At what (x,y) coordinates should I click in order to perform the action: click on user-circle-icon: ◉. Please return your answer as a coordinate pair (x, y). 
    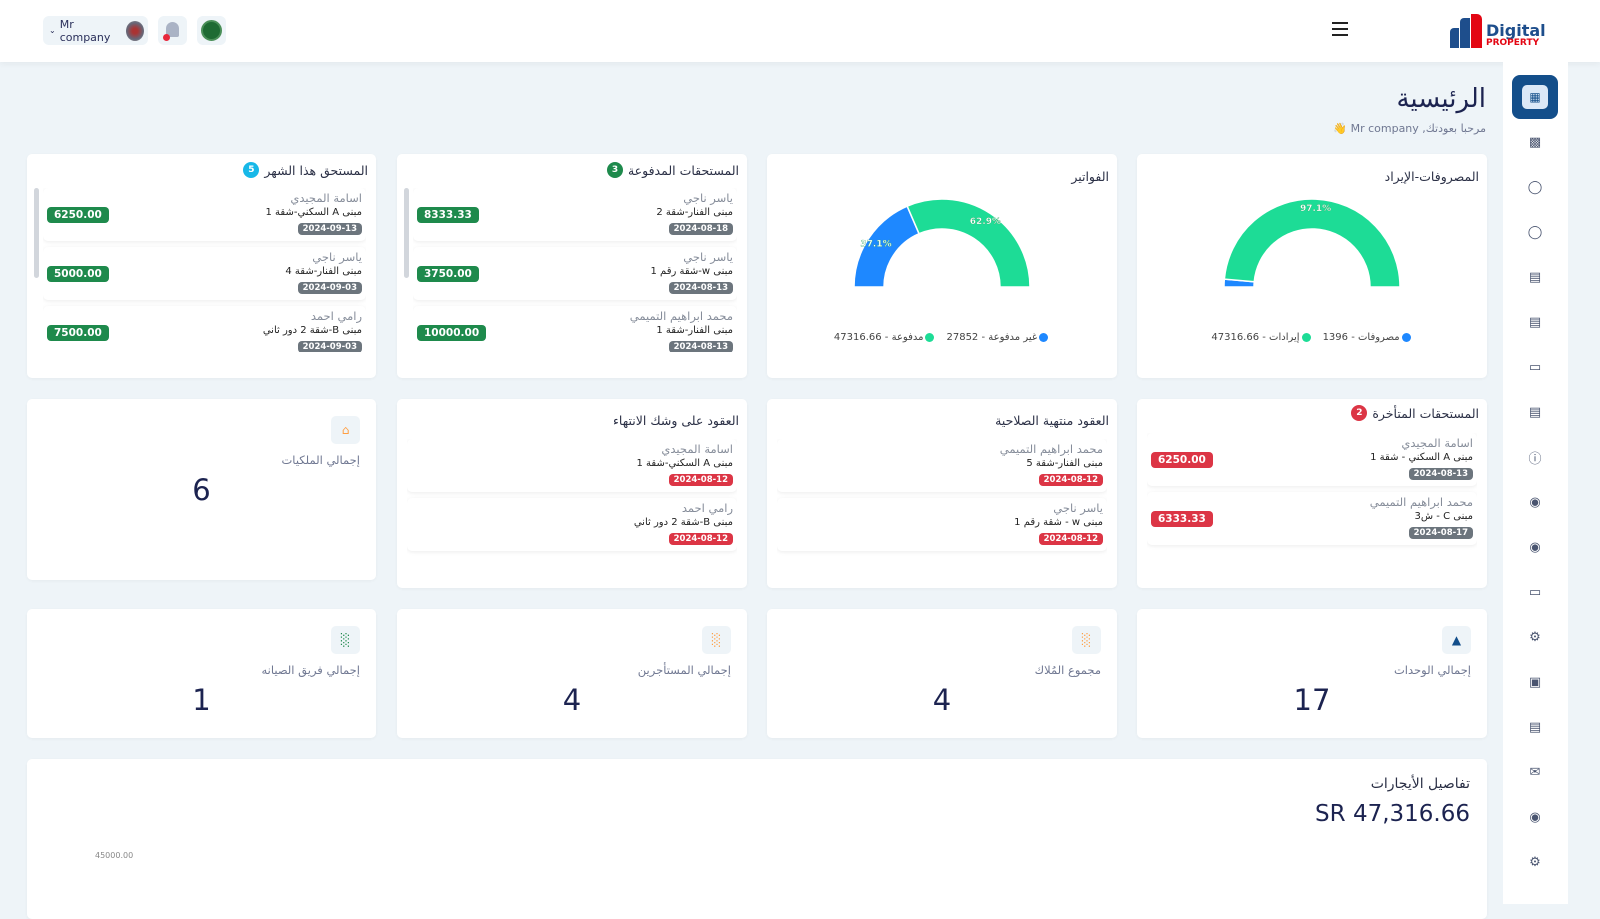
    Looking at the image, I should click on (1535, 547).